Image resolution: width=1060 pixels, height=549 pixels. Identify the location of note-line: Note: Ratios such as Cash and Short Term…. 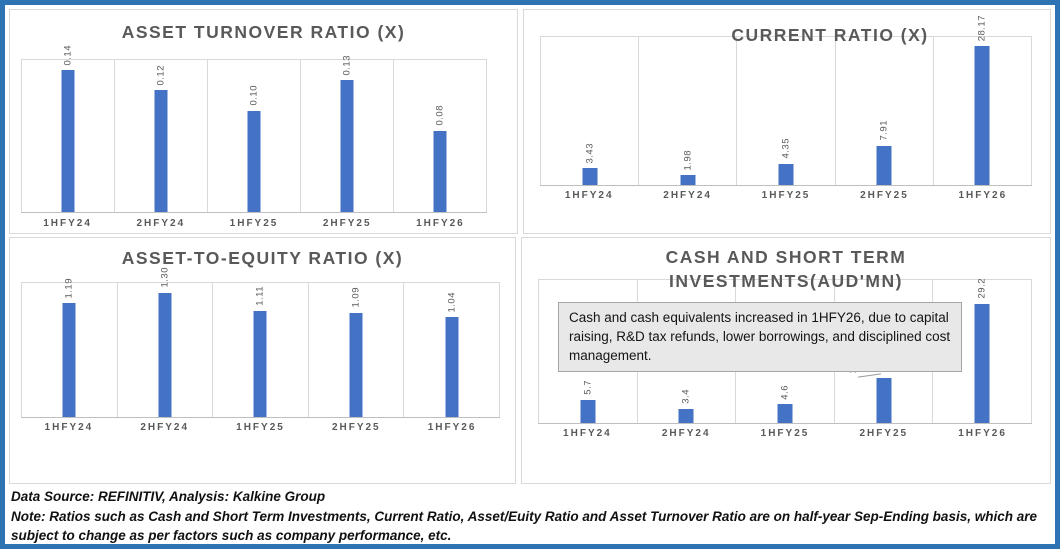
(524, 526).